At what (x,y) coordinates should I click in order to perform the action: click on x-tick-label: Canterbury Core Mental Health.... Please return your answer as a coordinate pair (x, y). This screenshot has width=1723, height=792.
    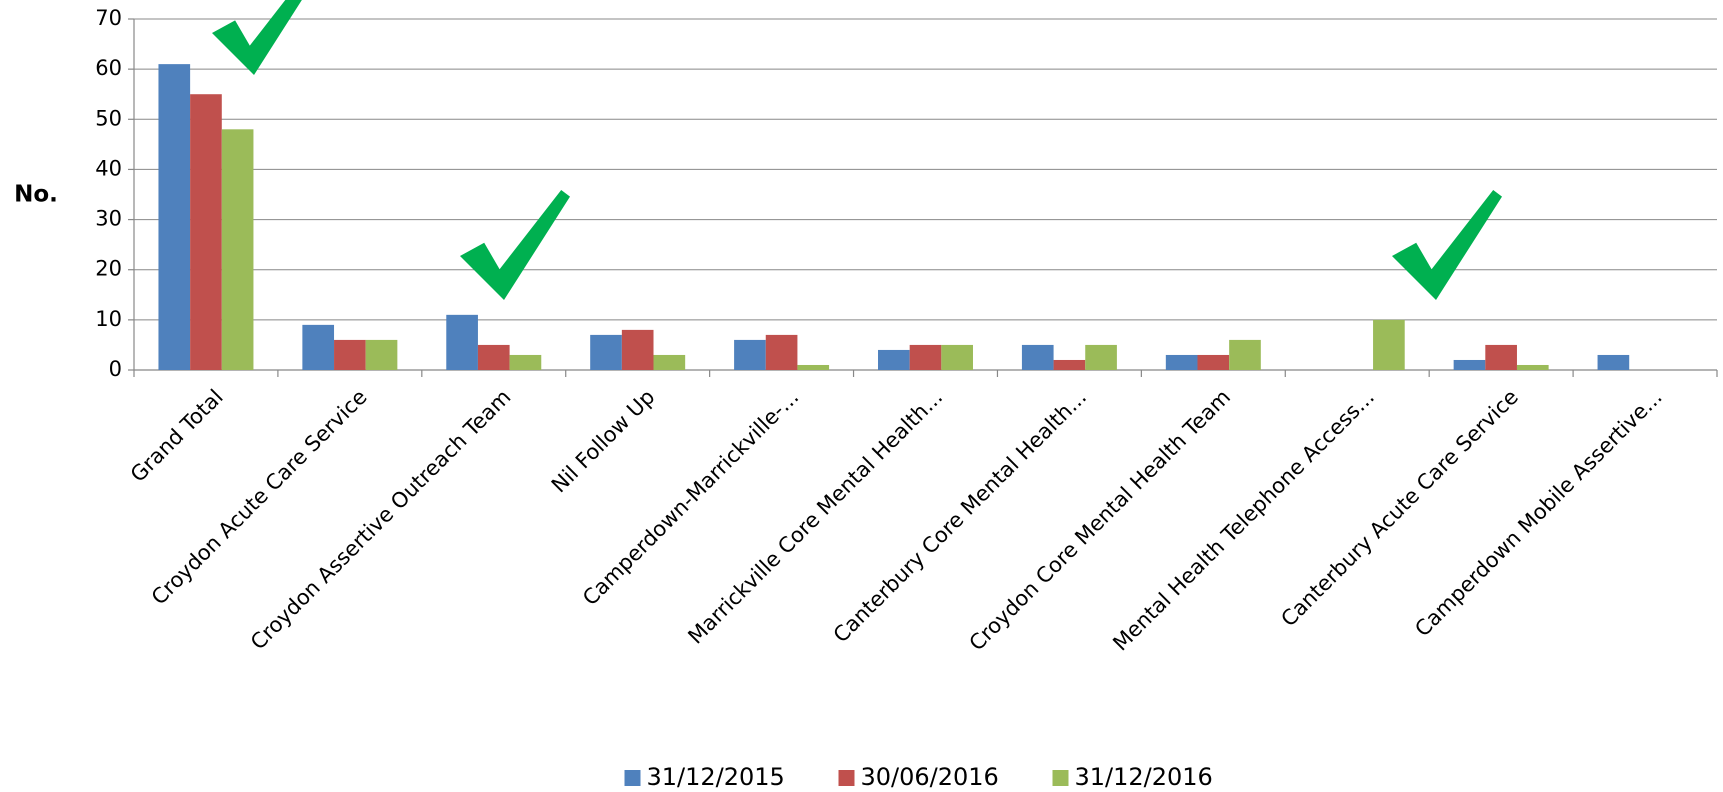
    Looking at the image, I should click on (960, 516).